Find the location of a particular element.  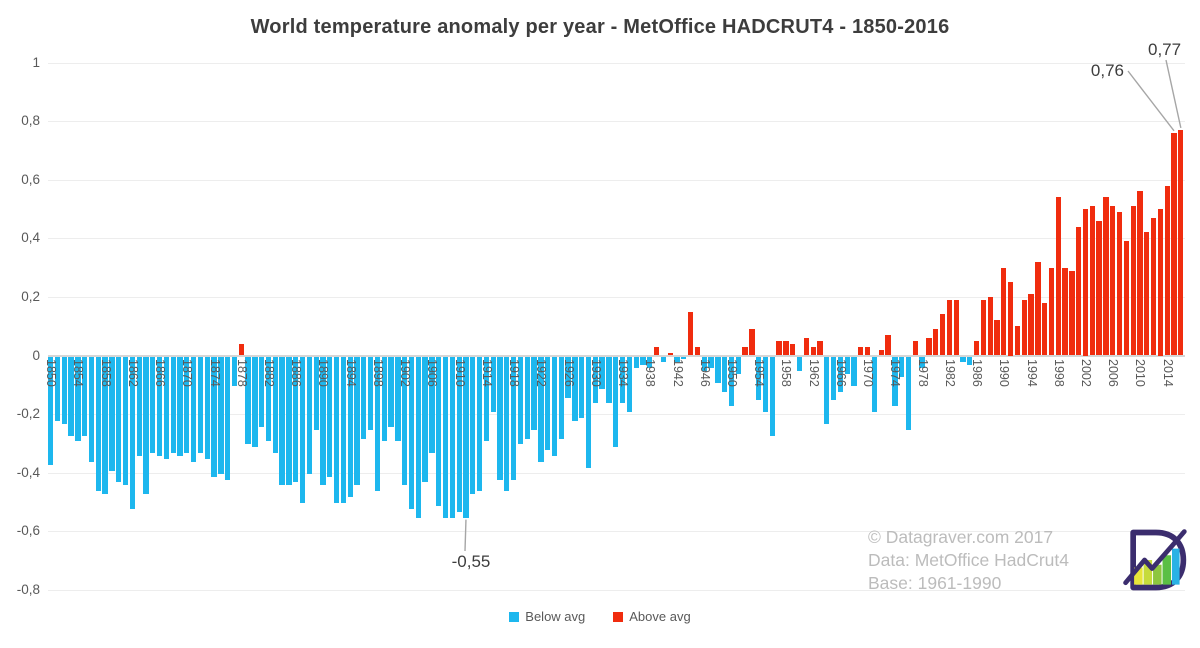

bar-1953 is located at coordinates (752, 342).